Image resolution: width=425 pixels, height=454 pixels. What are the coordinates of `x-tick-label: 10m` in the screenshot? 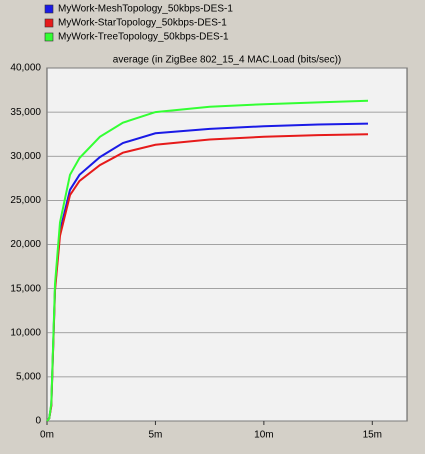 It's located at (263, 435).